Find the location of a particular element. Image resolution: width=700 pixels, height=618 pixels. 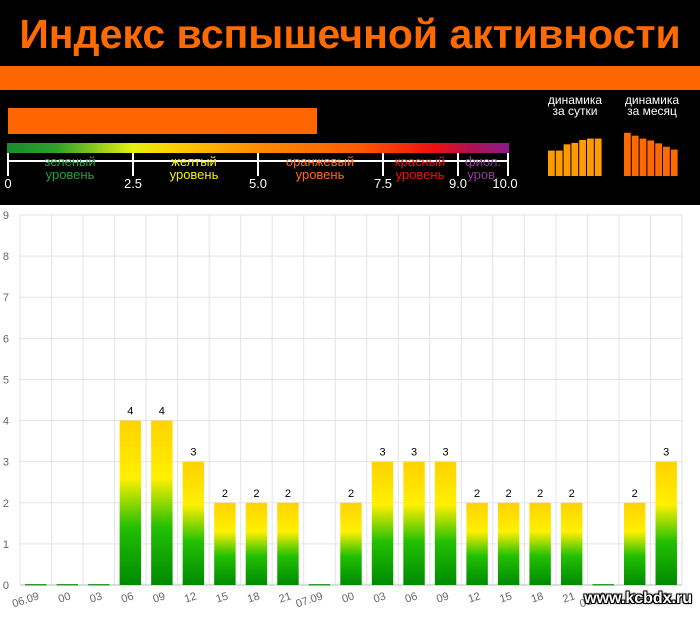

scale-level-yellow: желтый уровень is located at coordinates (194, 168).